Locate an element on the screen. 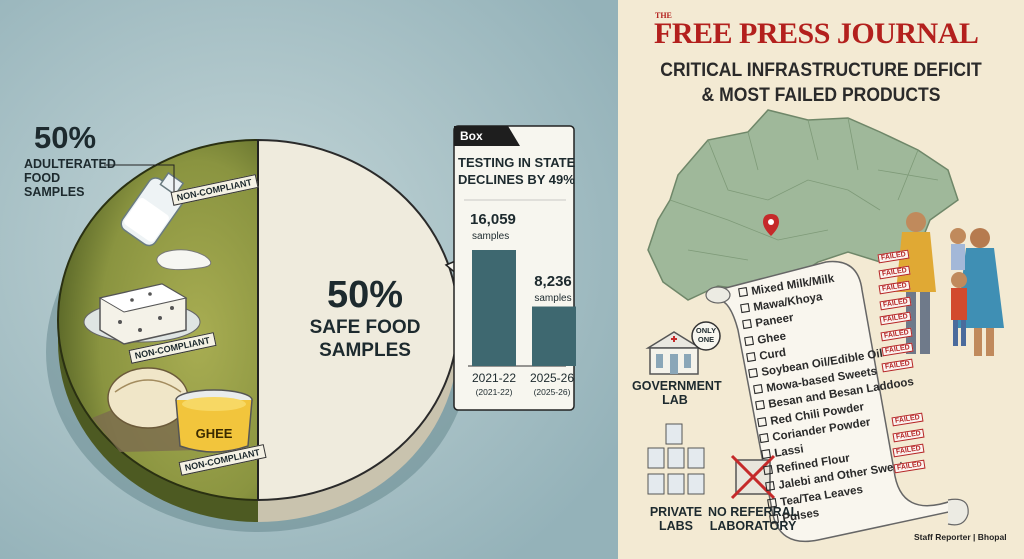  private-labs-icon is located at coordinates (676, 459).